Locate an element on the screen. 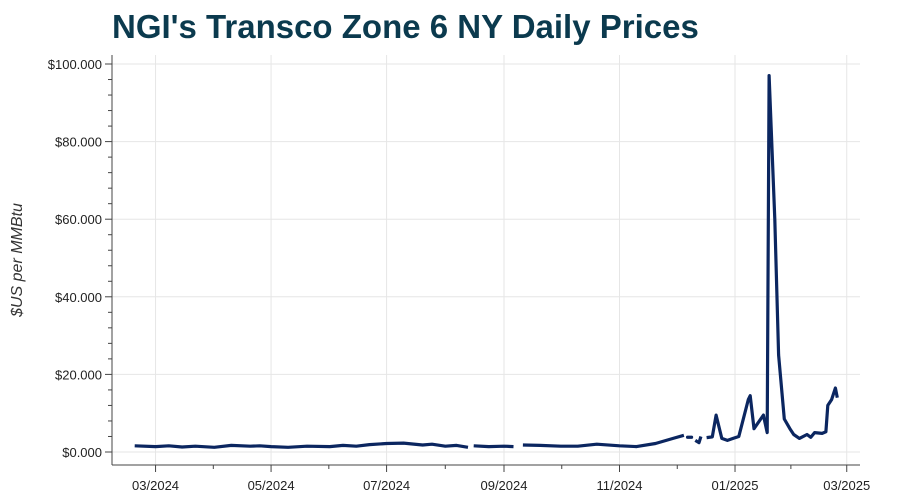 The image size is (900, 502). y-tick-label: $0.000 is located at coordinates (82, 452).